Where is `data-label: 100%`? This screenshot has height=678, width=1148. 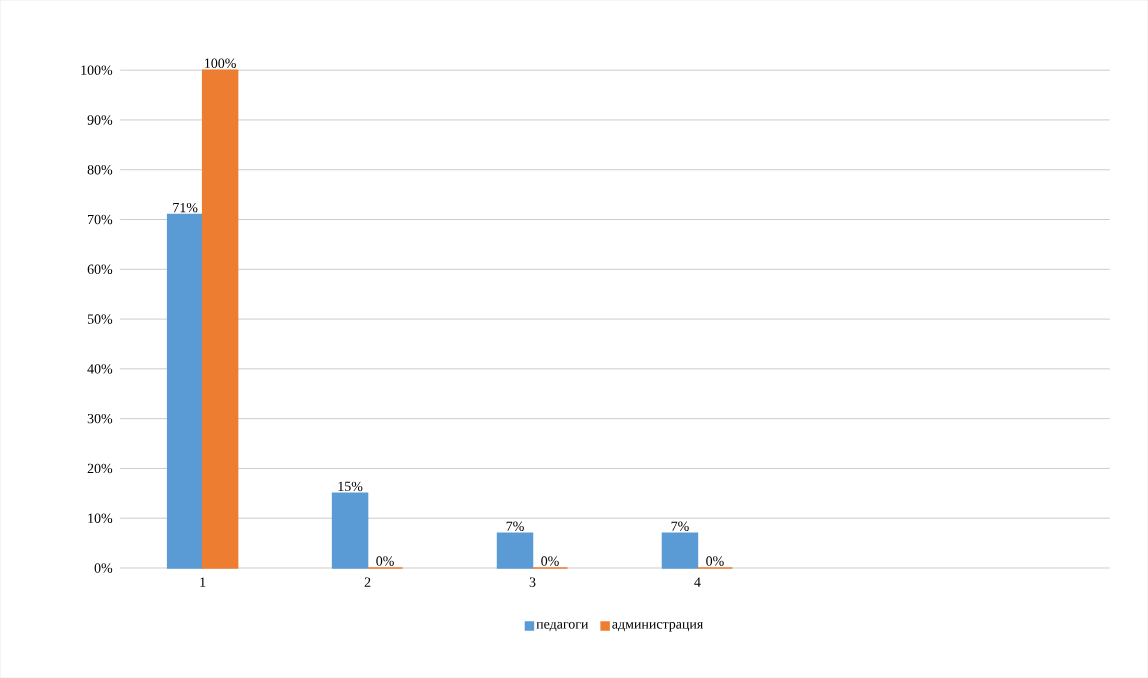
data-label: 100% is located at coordinates (220, 63).